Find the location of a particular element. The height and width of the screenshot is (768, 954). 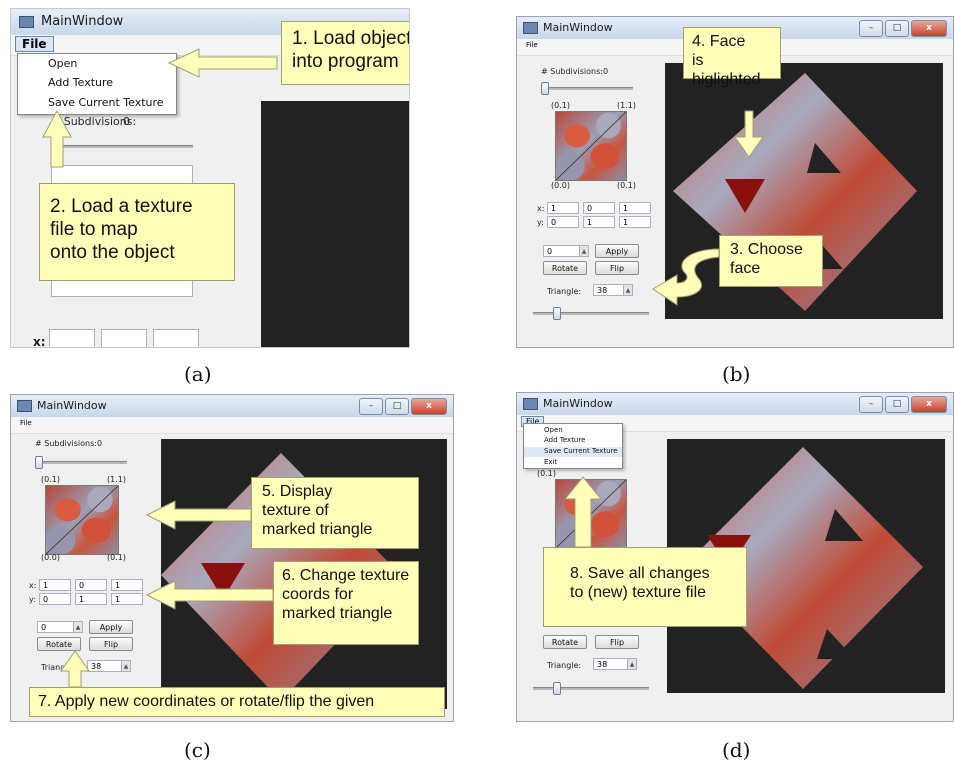

x-label: x: is located at coordinates (39, 341).